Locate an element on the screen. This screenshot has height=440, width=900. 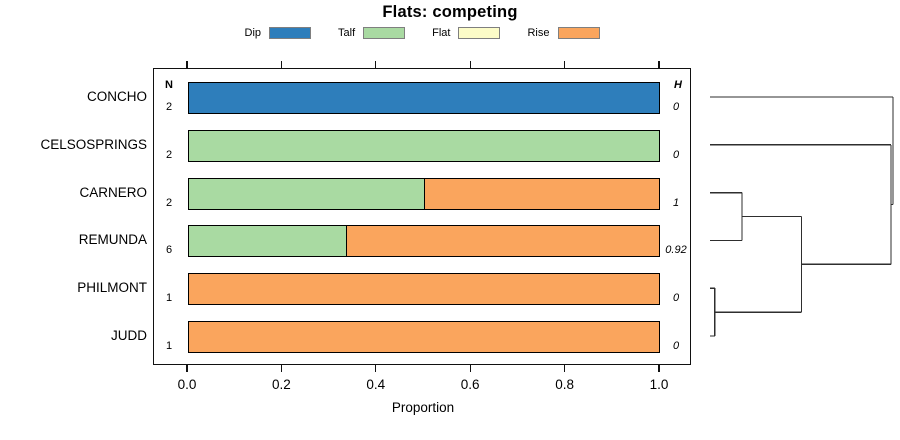
legend-label: Rise is located at coordinates (538, 33).